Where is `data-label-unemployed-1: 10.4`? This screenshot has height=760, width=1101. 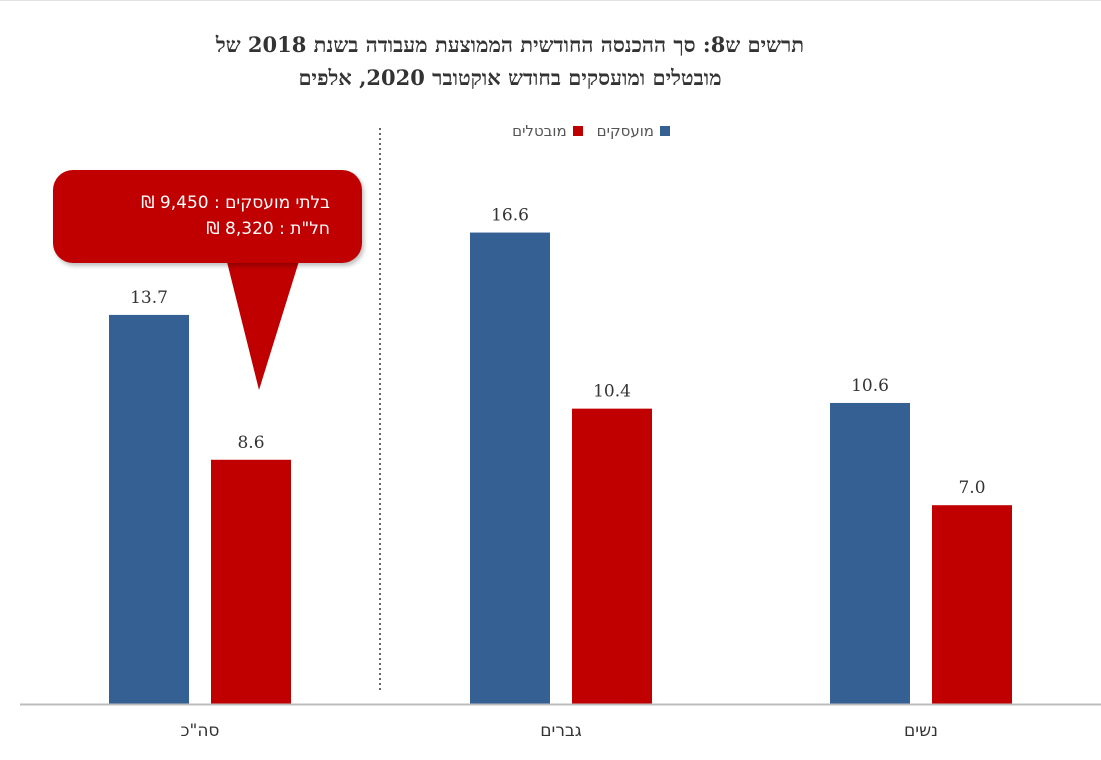
data-label-unemployed-1: 10.4 is located at coordinates (612, 392).